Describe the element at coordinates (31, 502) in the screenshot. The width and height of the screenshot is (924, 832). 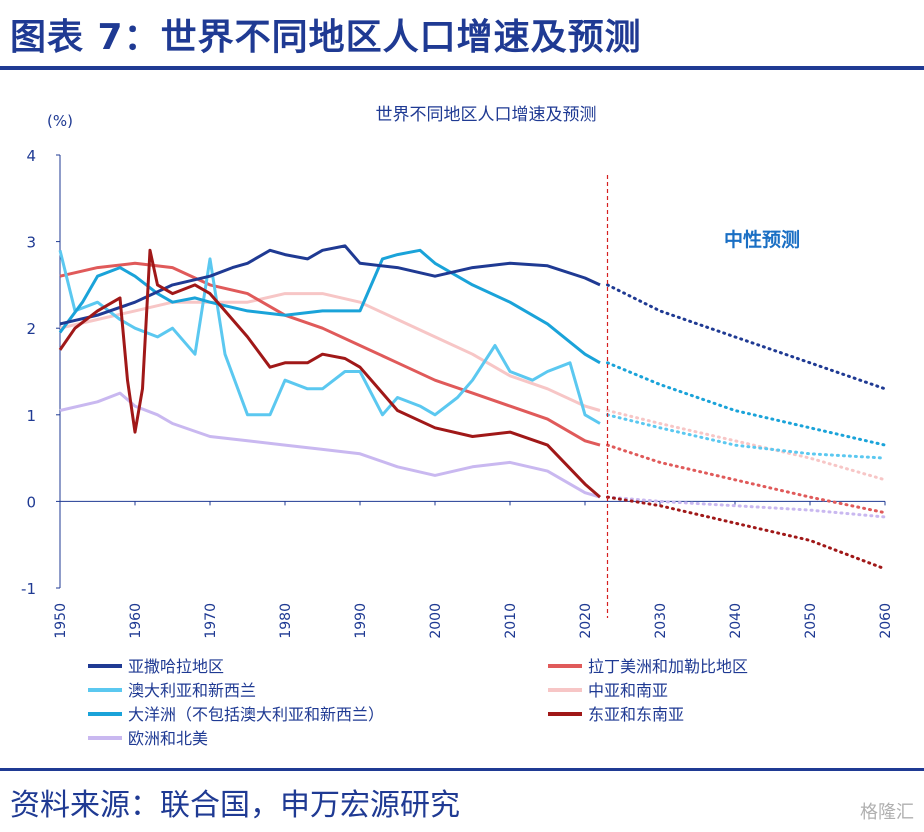
I see `y-tick-label: 0` at that location.